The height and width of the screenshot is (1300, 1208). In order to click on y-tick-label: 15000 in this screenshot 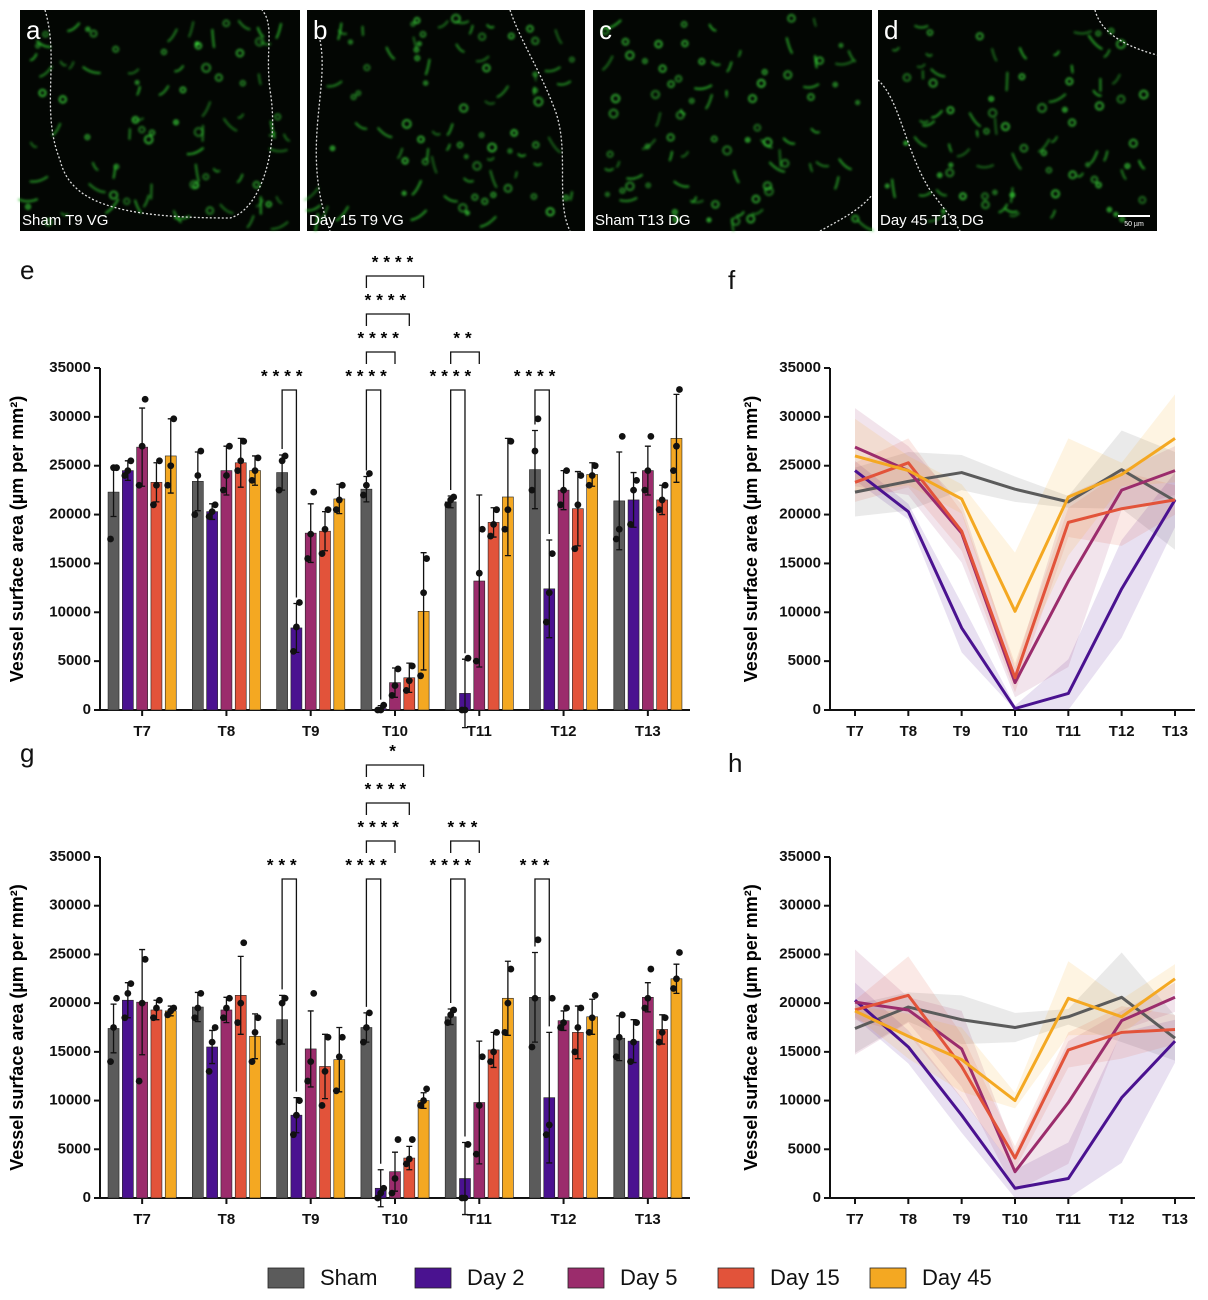, I will do `click(800, 1051)`.